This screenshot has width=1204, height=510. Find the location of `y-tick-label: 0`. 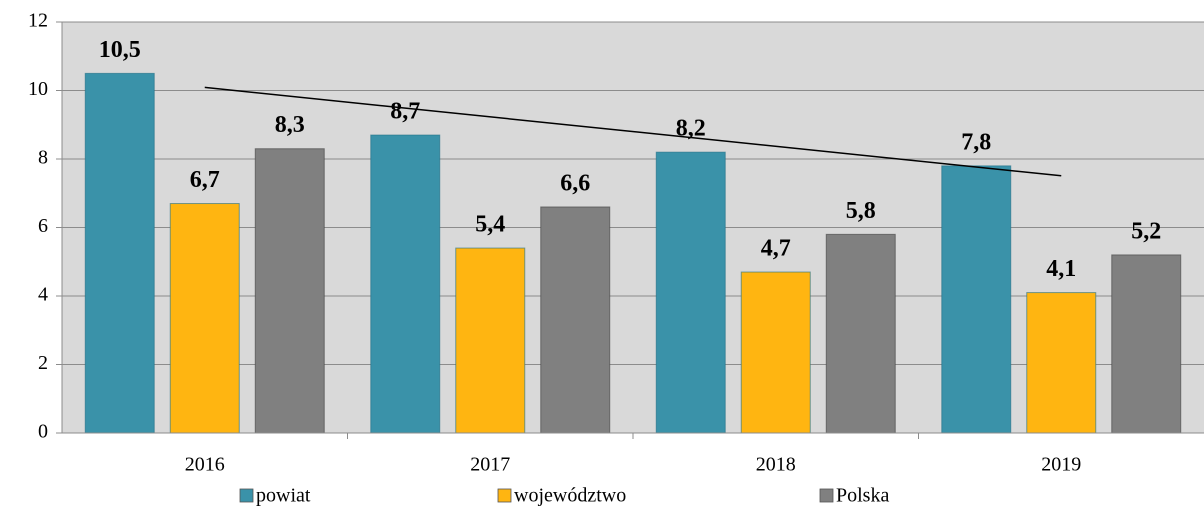

y-tick-label: 0 is located at coordinates (43, 432).